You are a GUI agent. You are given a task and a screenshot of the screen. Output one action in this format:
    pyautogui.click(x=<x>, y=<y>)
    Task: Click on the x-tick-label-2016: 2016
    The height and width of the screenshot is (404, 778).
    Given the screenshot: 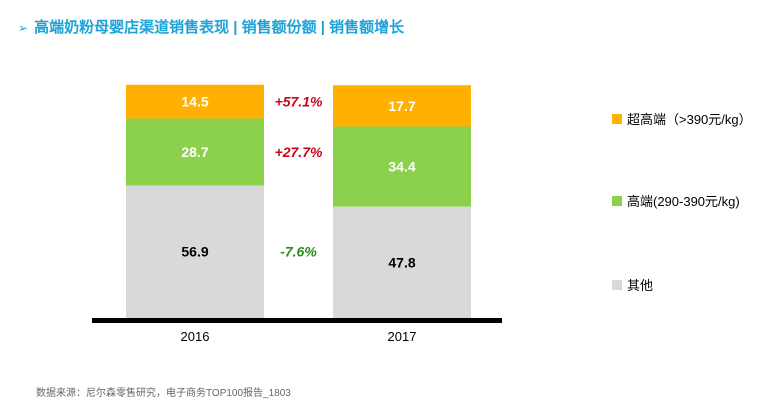 What is the action you would take?
    pyautogui.click(x=195, y=336)
    